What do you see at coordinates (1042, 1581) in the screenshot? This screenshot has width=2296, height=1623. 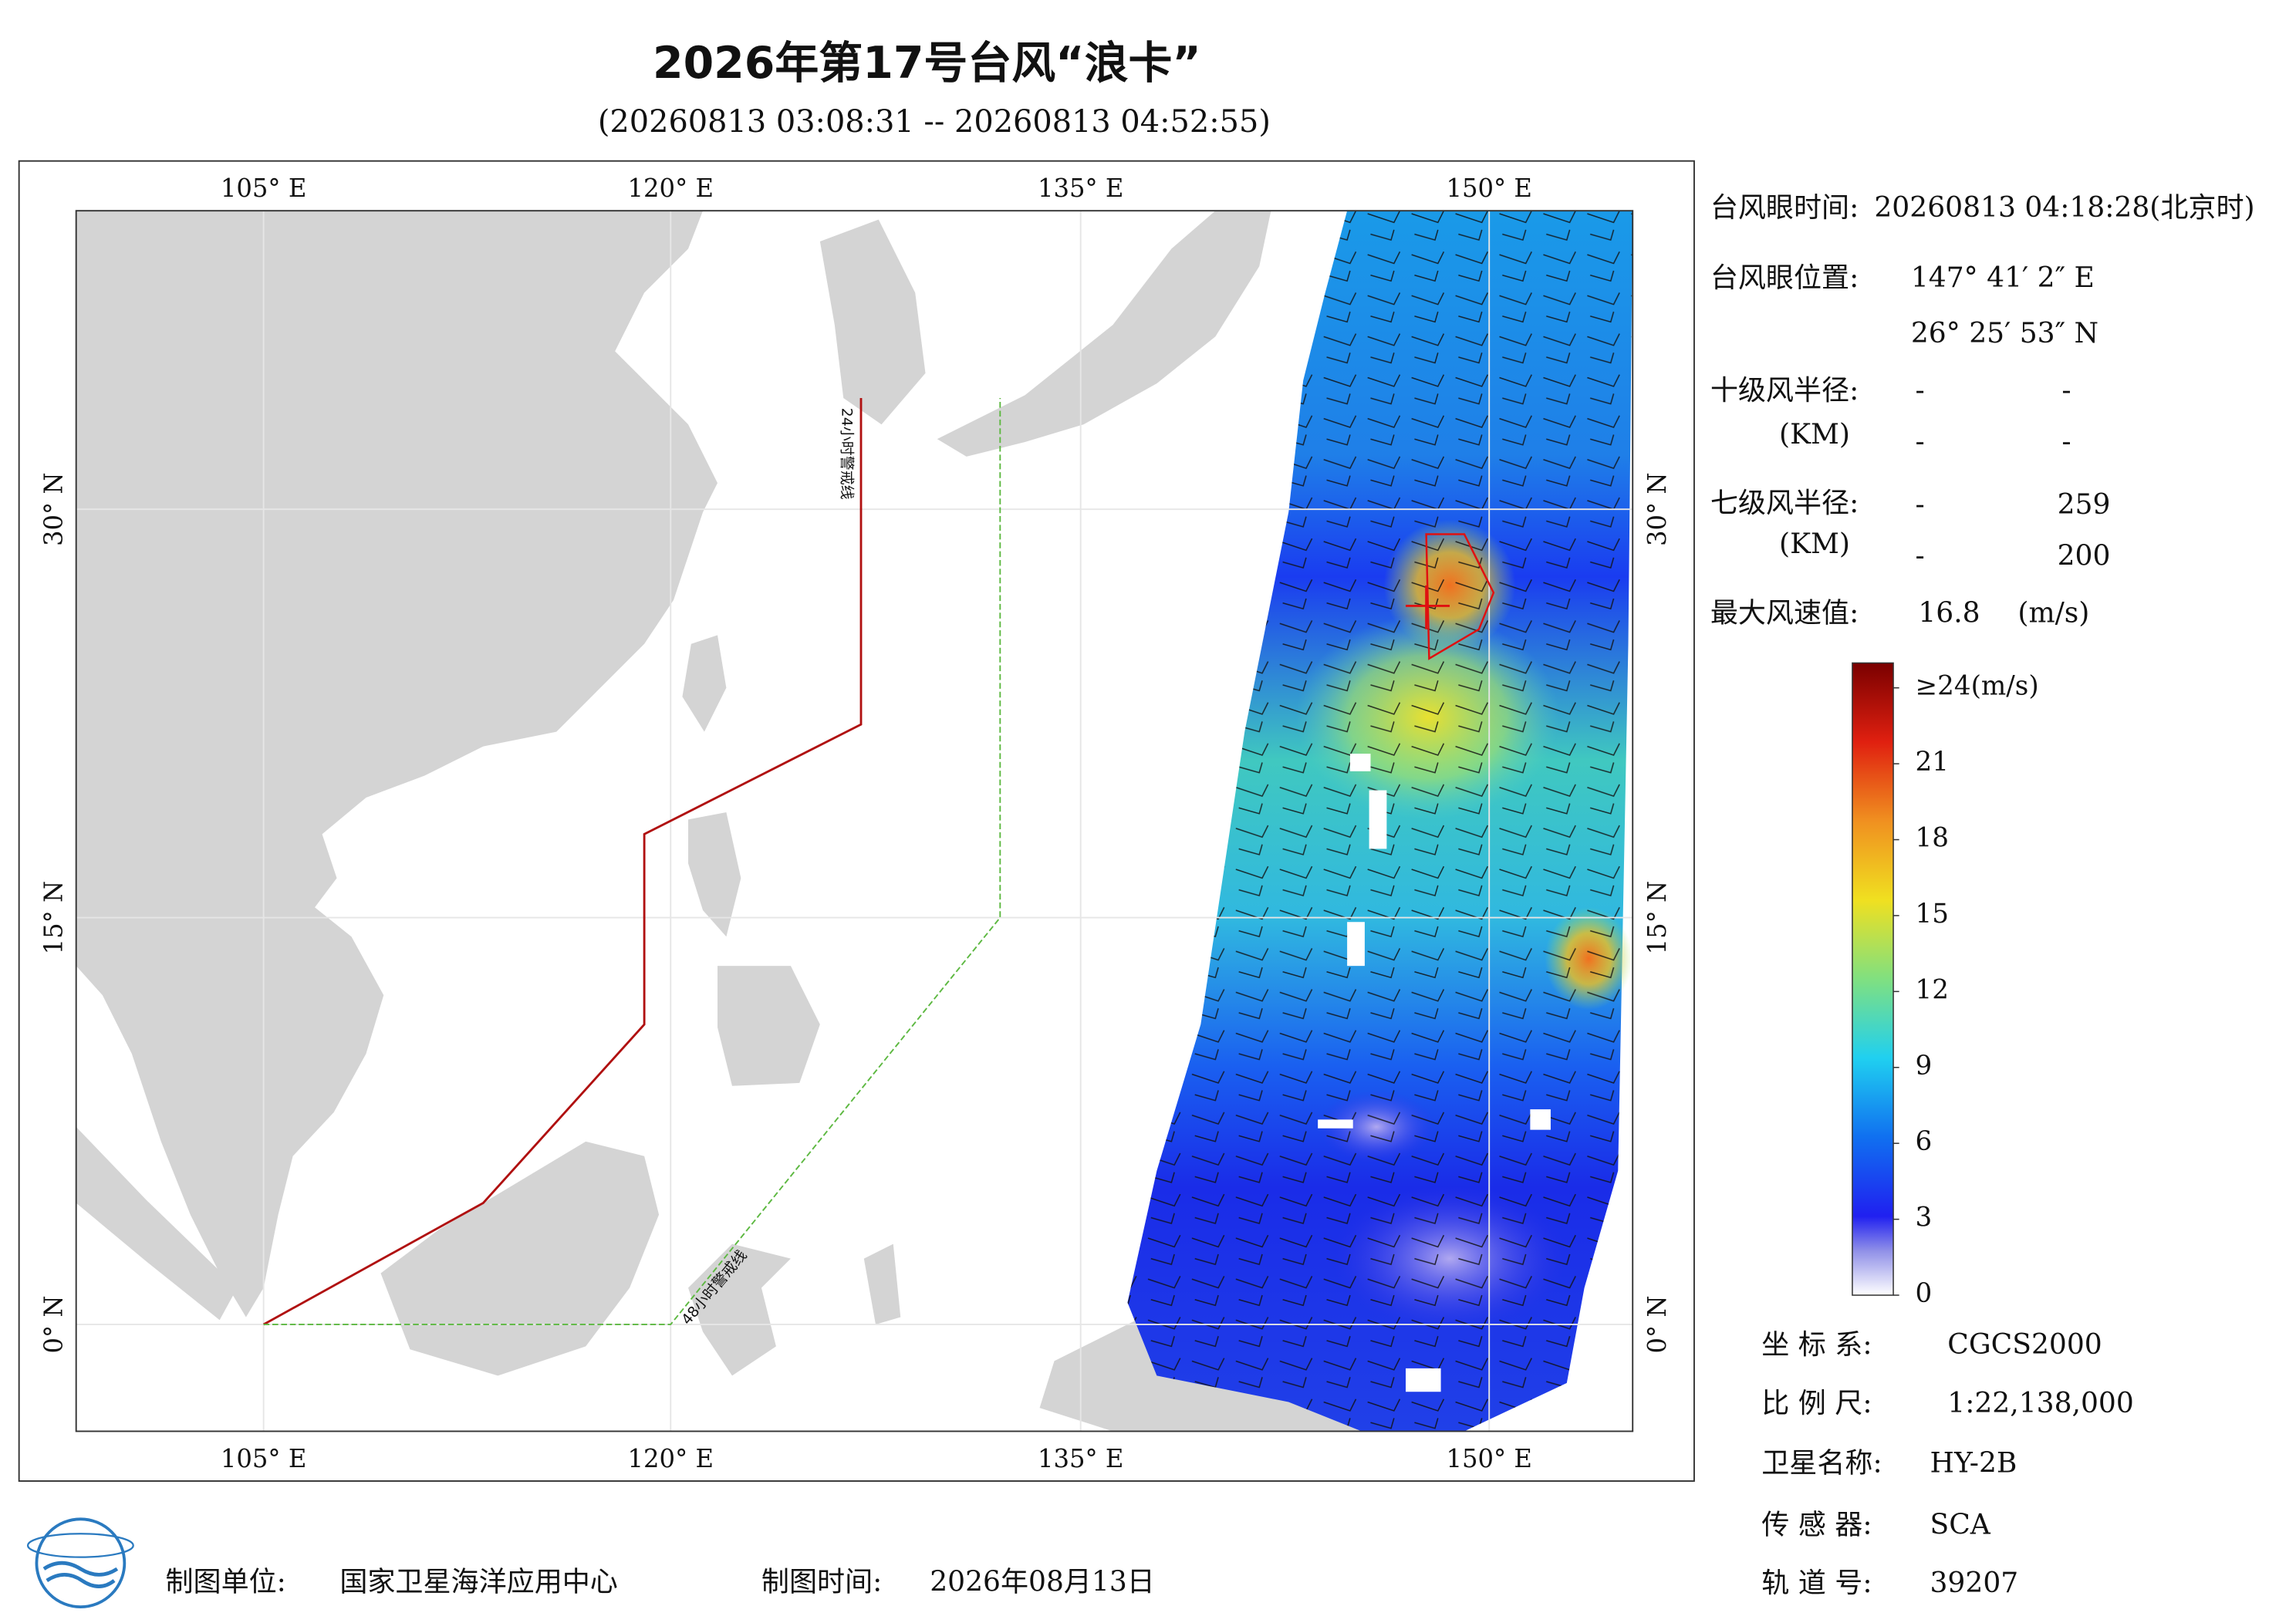 I see `time: 2026年08月13日` at bounding box center [1042, 1581].